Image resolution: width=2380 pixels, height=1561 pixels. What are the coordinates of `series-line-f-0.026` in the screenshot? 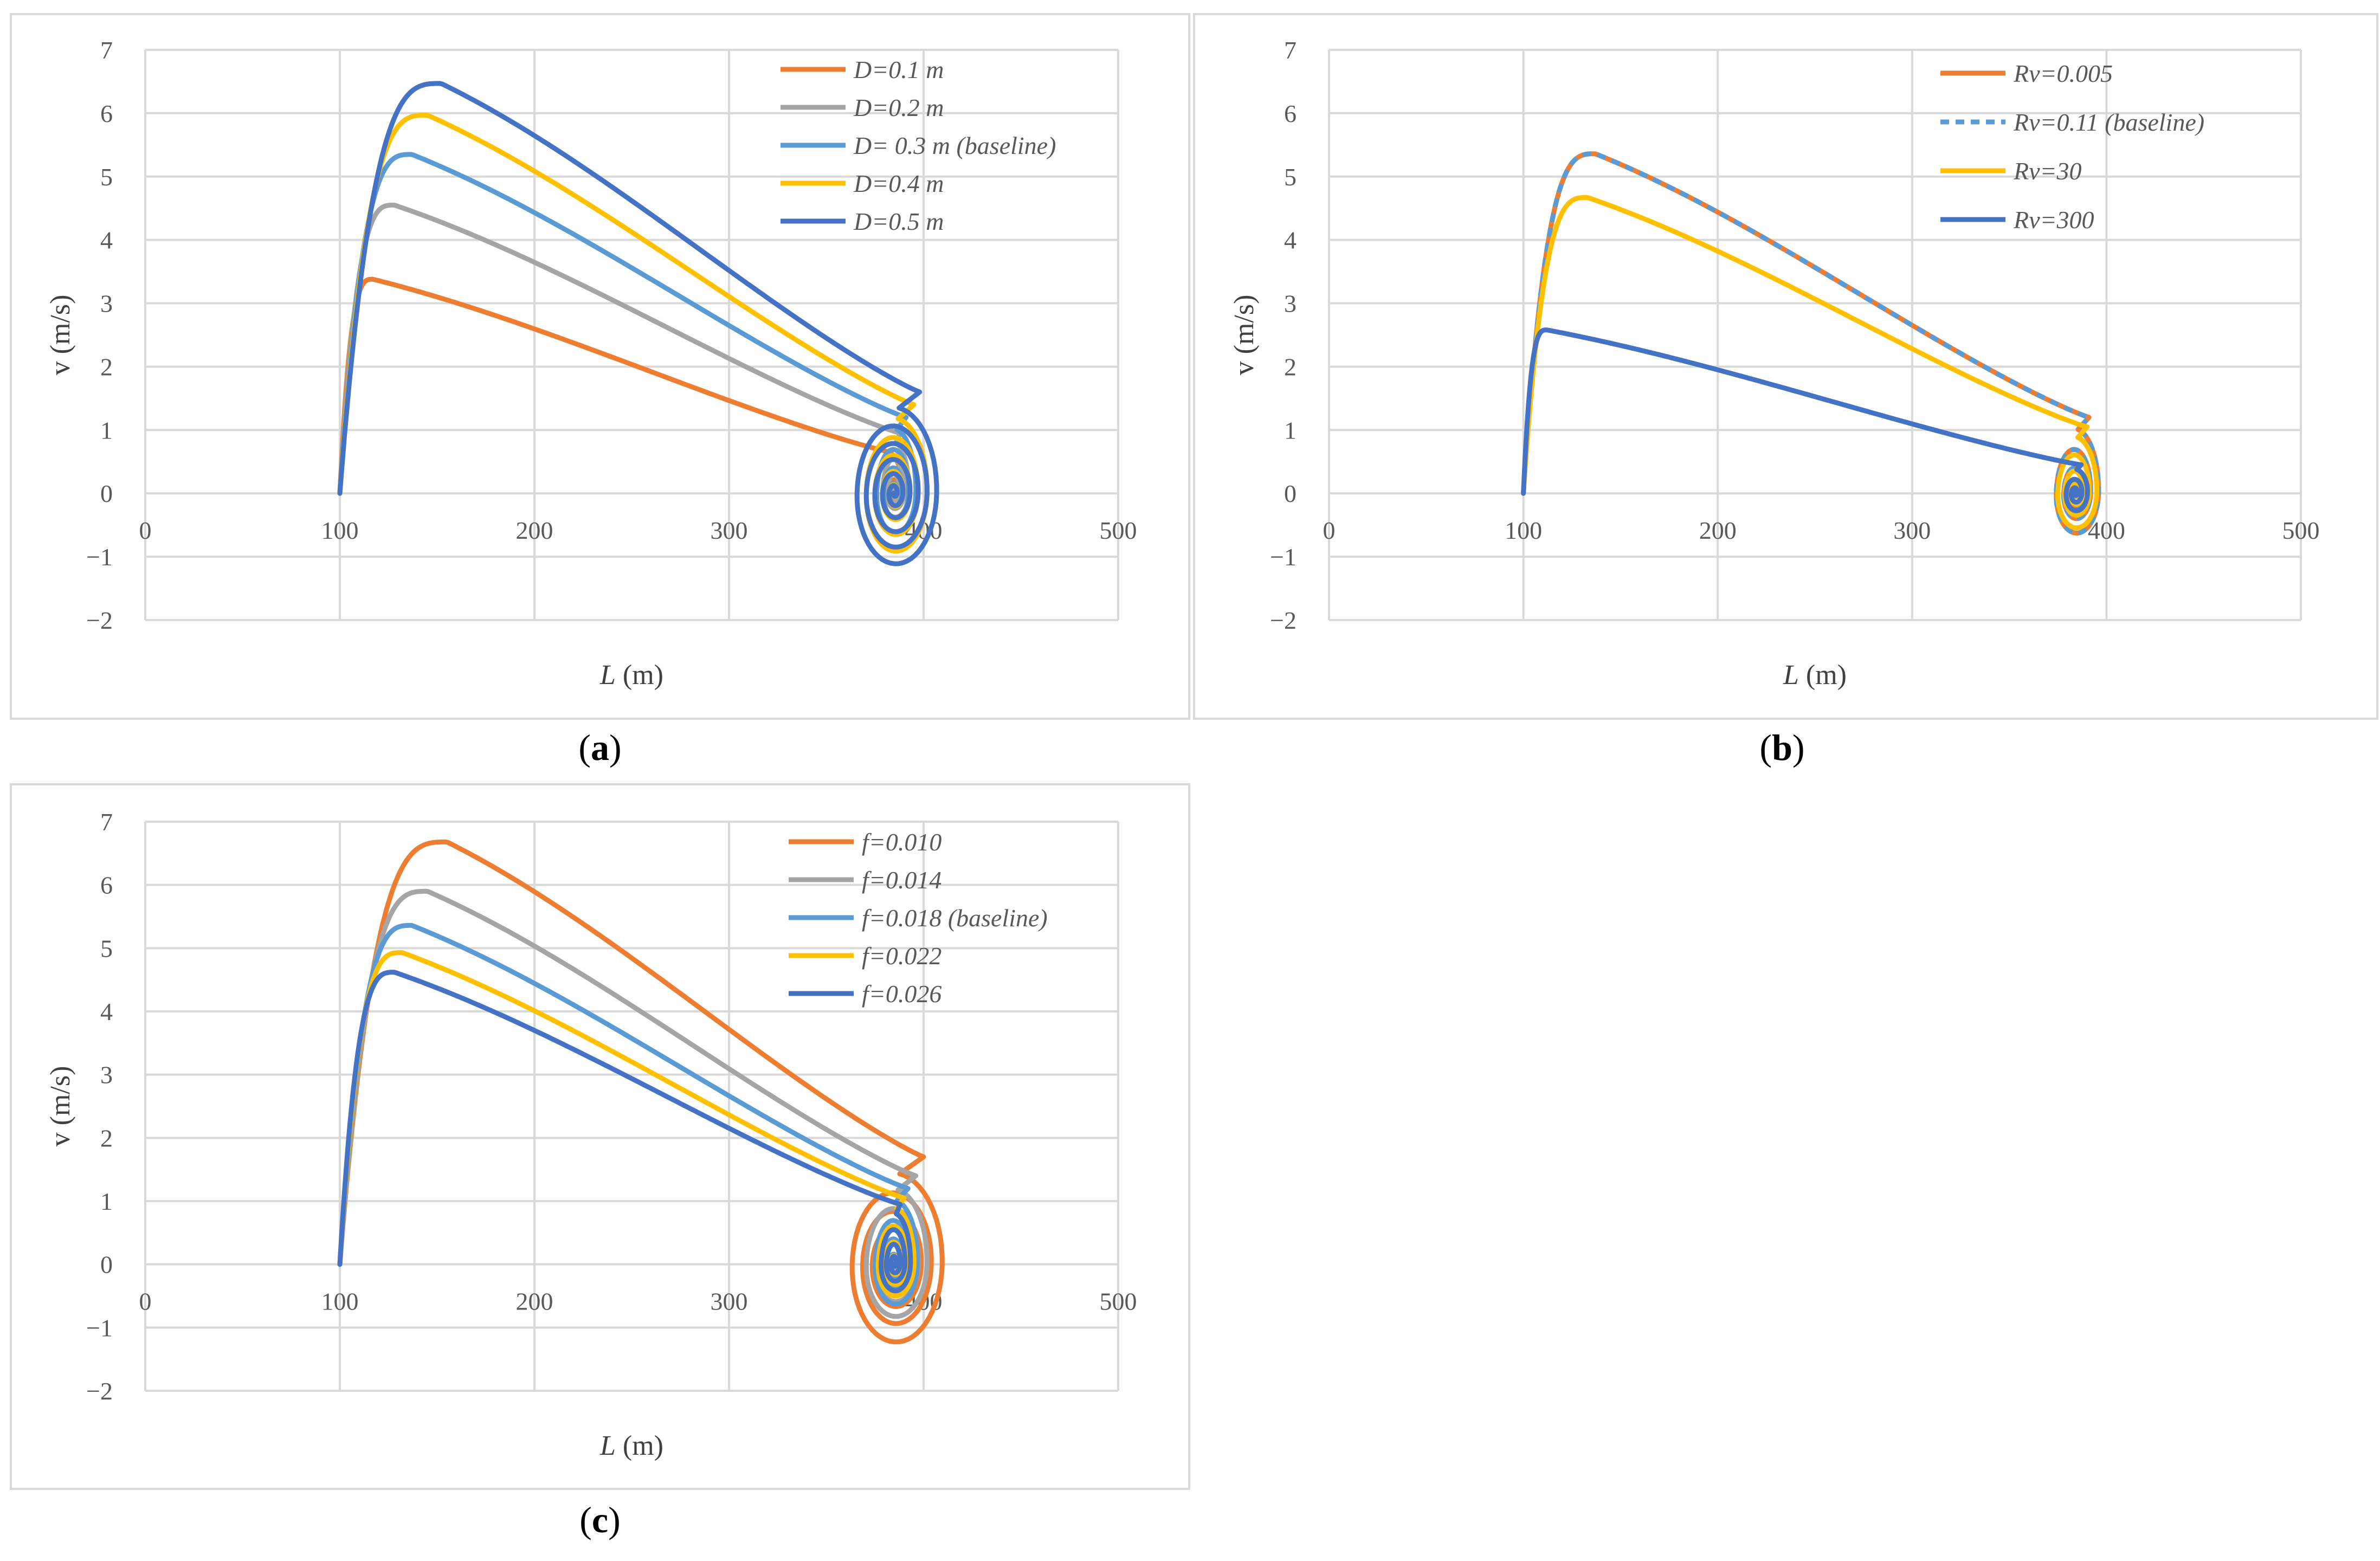 It's located at (625, 1132).